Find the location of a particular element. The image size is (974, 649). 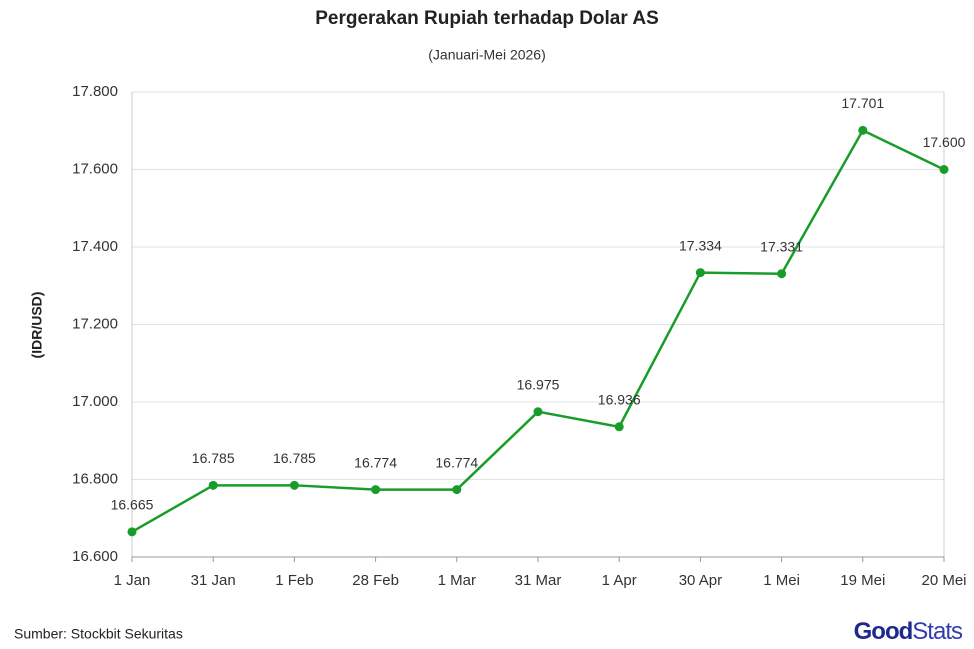

x-tick-label: 1 Apr is located at coordinates (619, 580).